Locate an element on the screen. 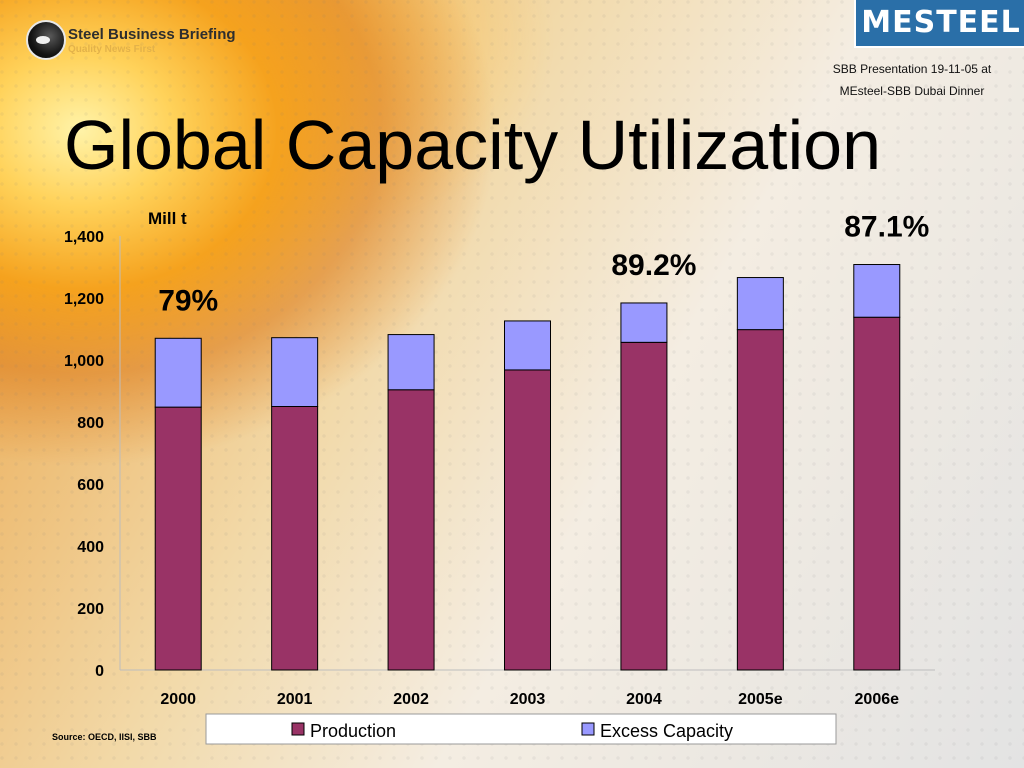 This screenshot has height=768, width=1024. presentation-note-line2: MEsteel-SBB Dubai Dinner is located at coordinates (912, 91).